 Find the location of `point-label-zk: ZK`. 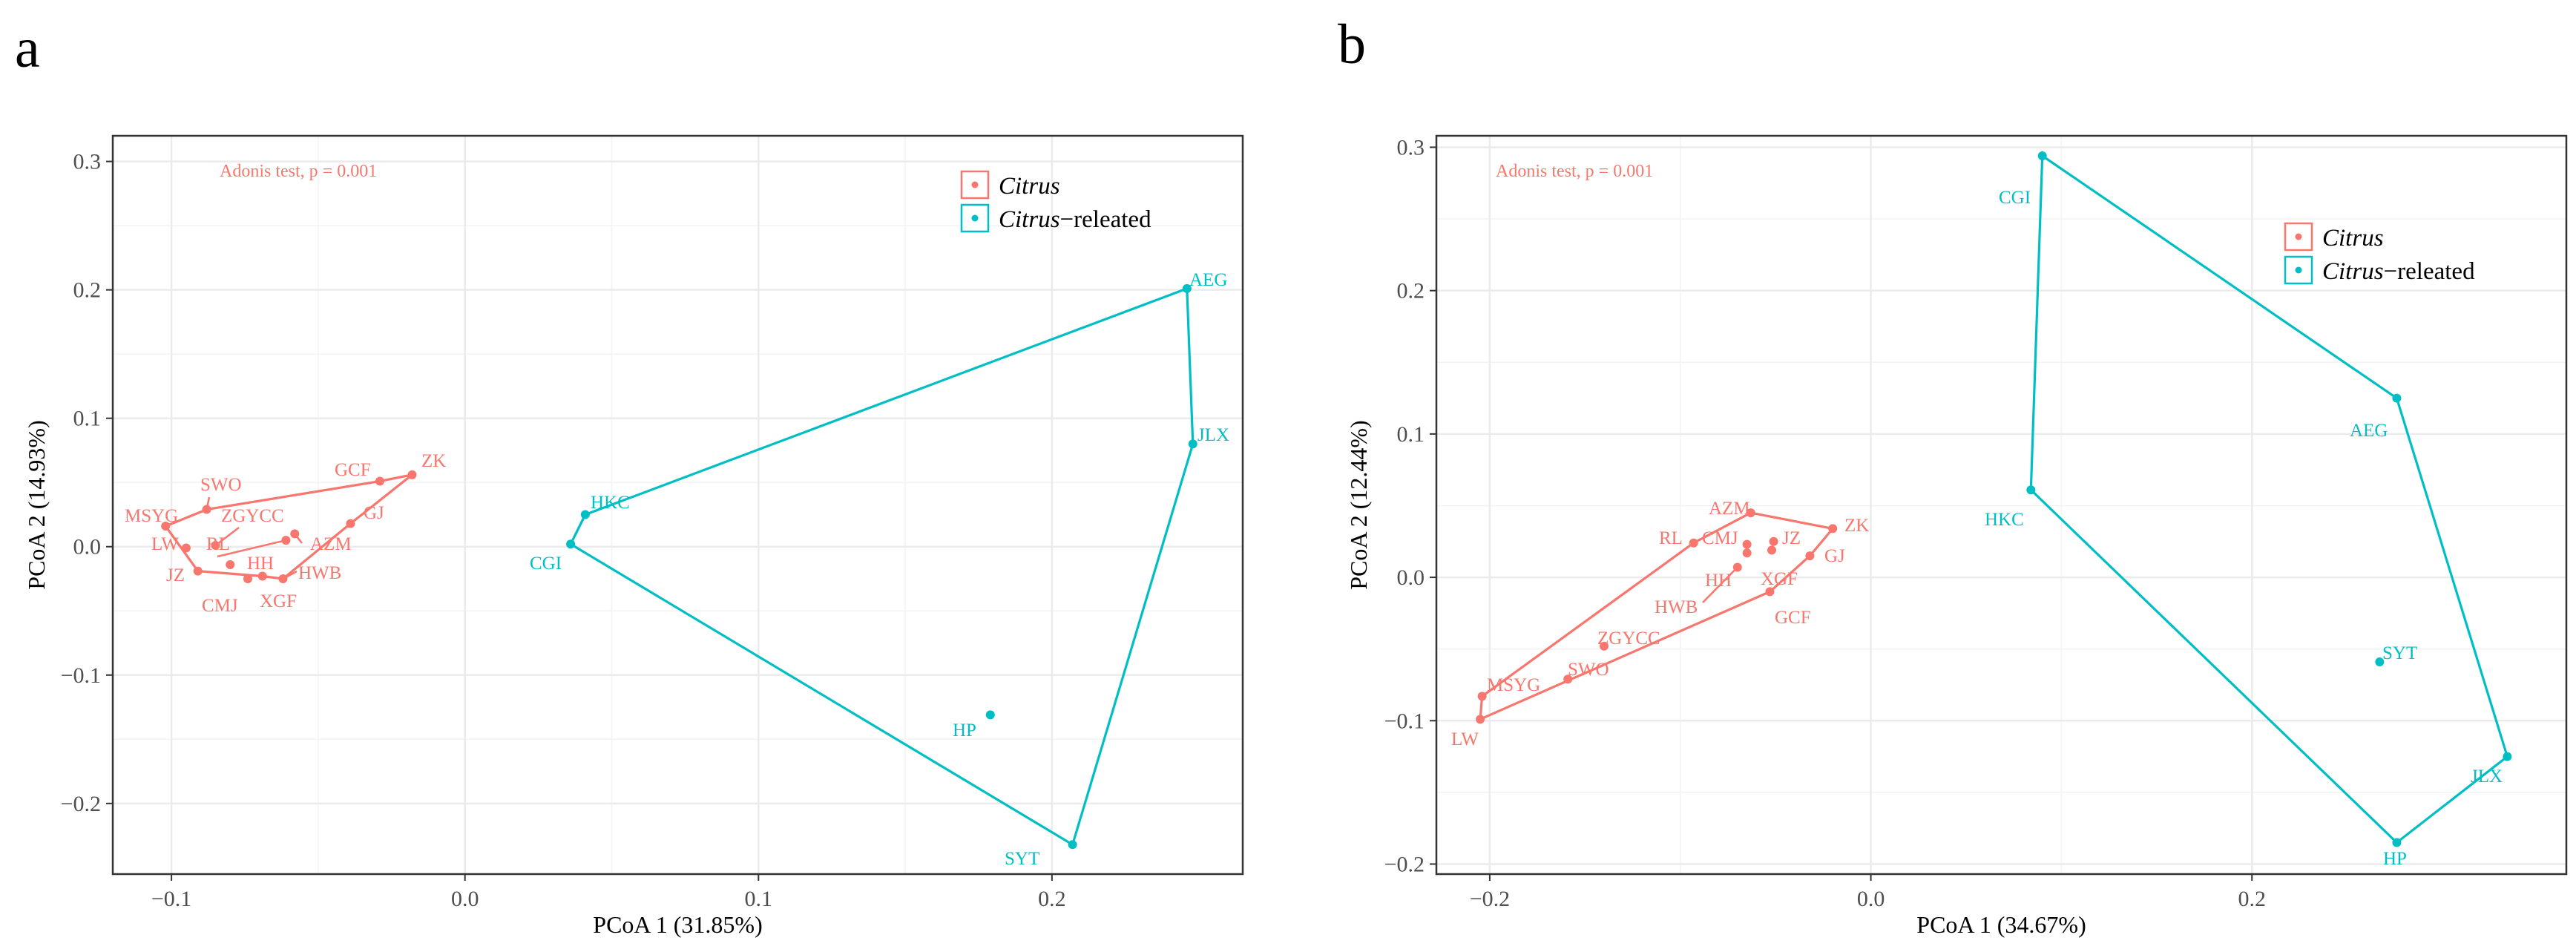

point-label-zk: ZK is located at coordinates (433, 461).